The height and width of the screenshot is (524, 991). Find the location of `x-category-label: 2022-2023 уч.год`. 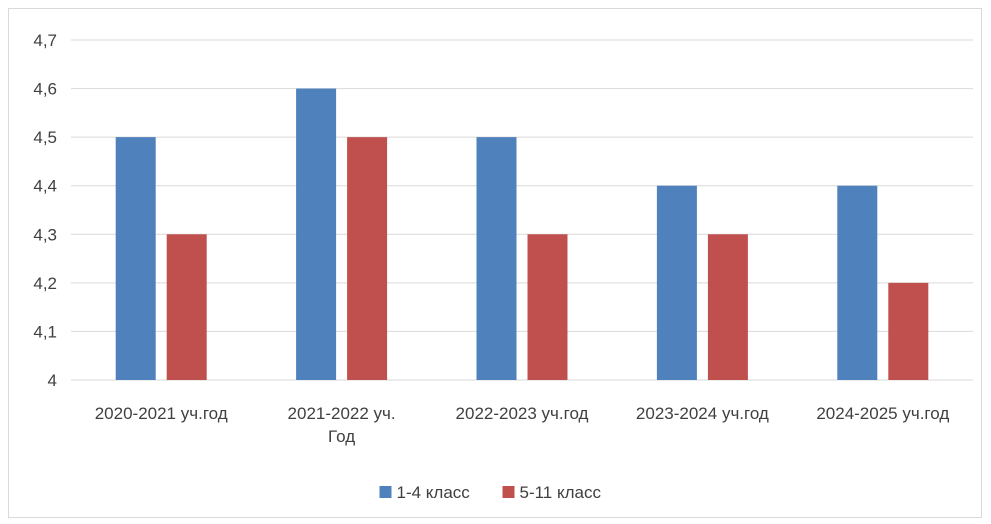

x-category-label: 2022-2023 уч.год is located at coordinates (522, 413).